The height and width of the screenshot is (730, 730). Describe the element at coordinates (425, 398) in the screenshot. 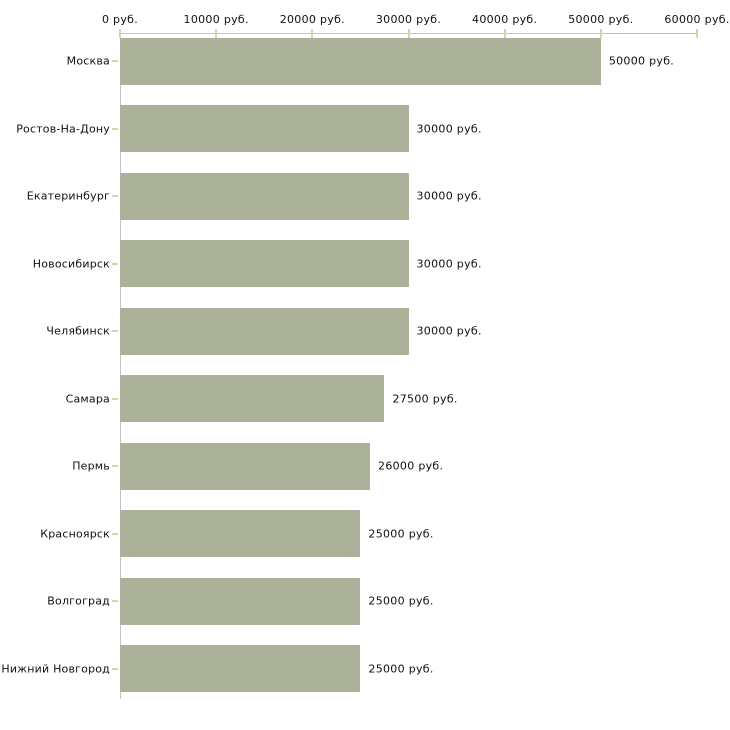

I see `bar-value-label: 27500 руб.` at that location.